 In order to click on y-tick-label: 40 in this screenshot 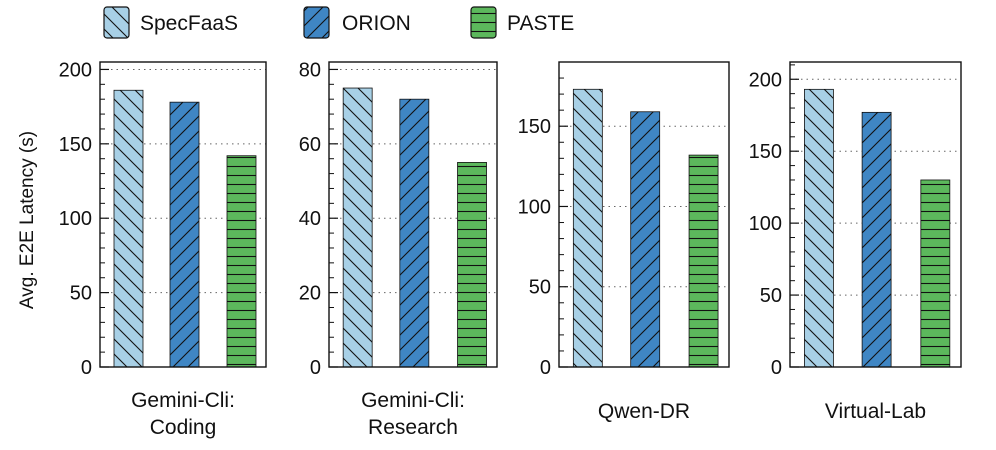, I will do `click(310, 219)`.